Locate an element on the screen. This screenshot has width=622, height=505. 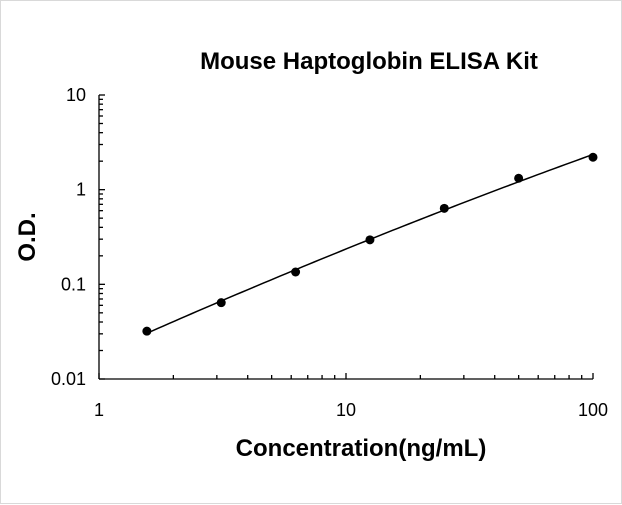
x-tick-label: 1 is located at coordinates (99, 410).